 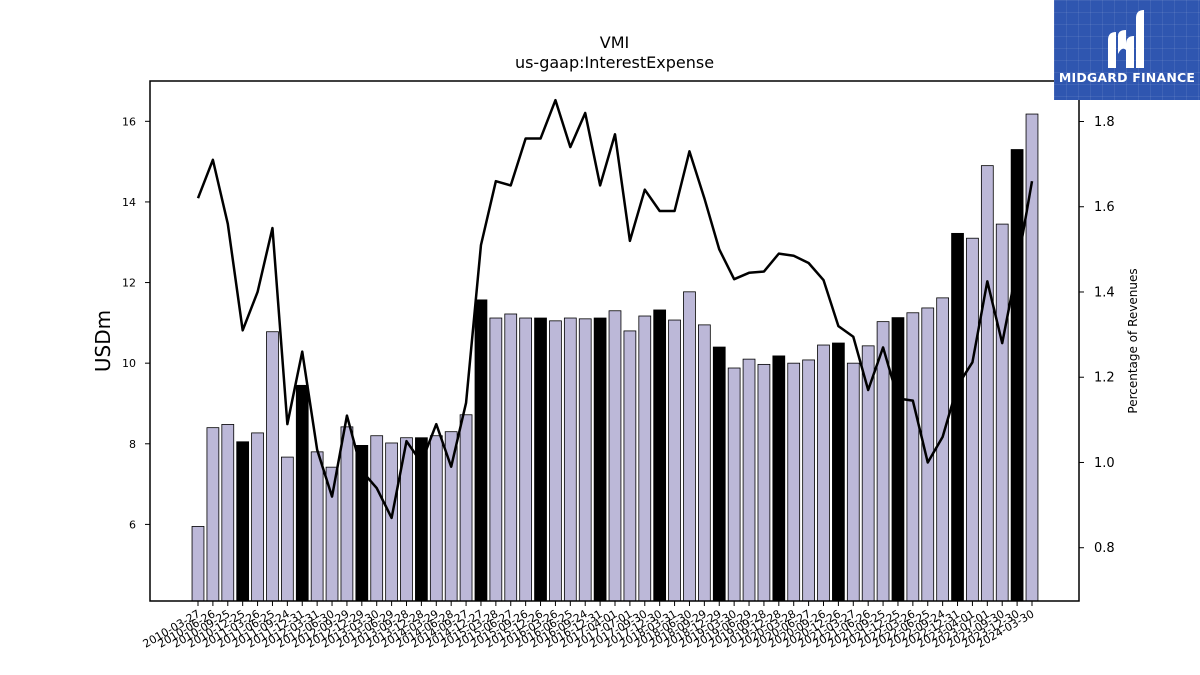 What do you see at coordinates (132, 524) in the screenshot?
I see `left-tick-label: 6` at bounding box center [132, 524].